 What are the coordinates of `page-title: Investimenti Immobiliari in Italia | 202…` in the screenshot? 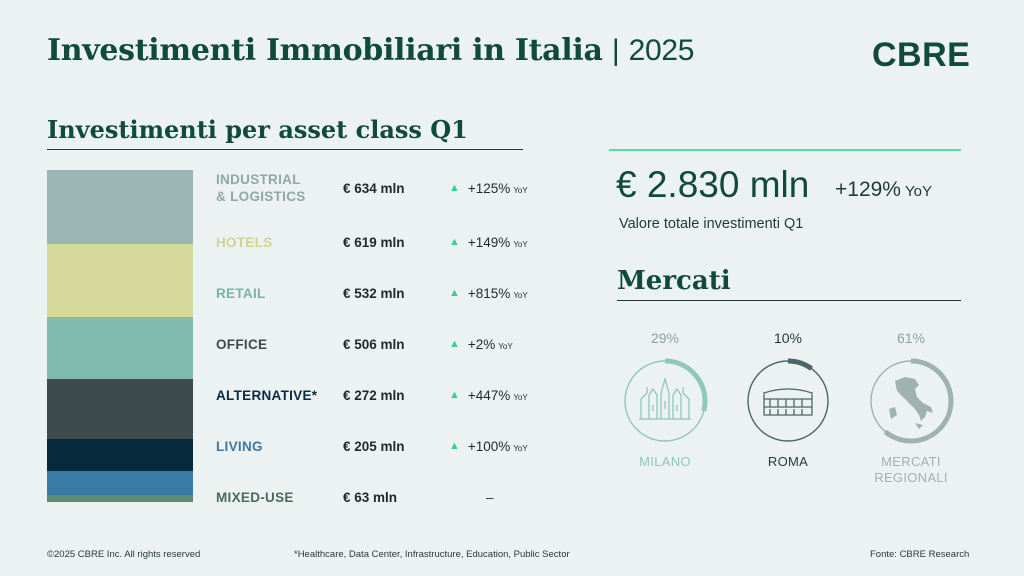 It's located at (370, 50).